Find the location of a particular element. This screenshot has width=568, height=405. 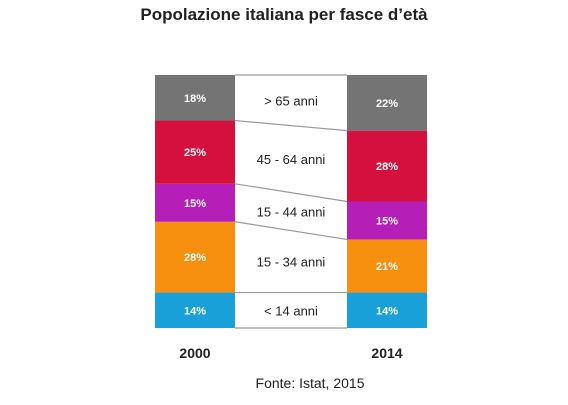

value-label-2000-45-64-anni: 25% is located at coordinates (195, 153).